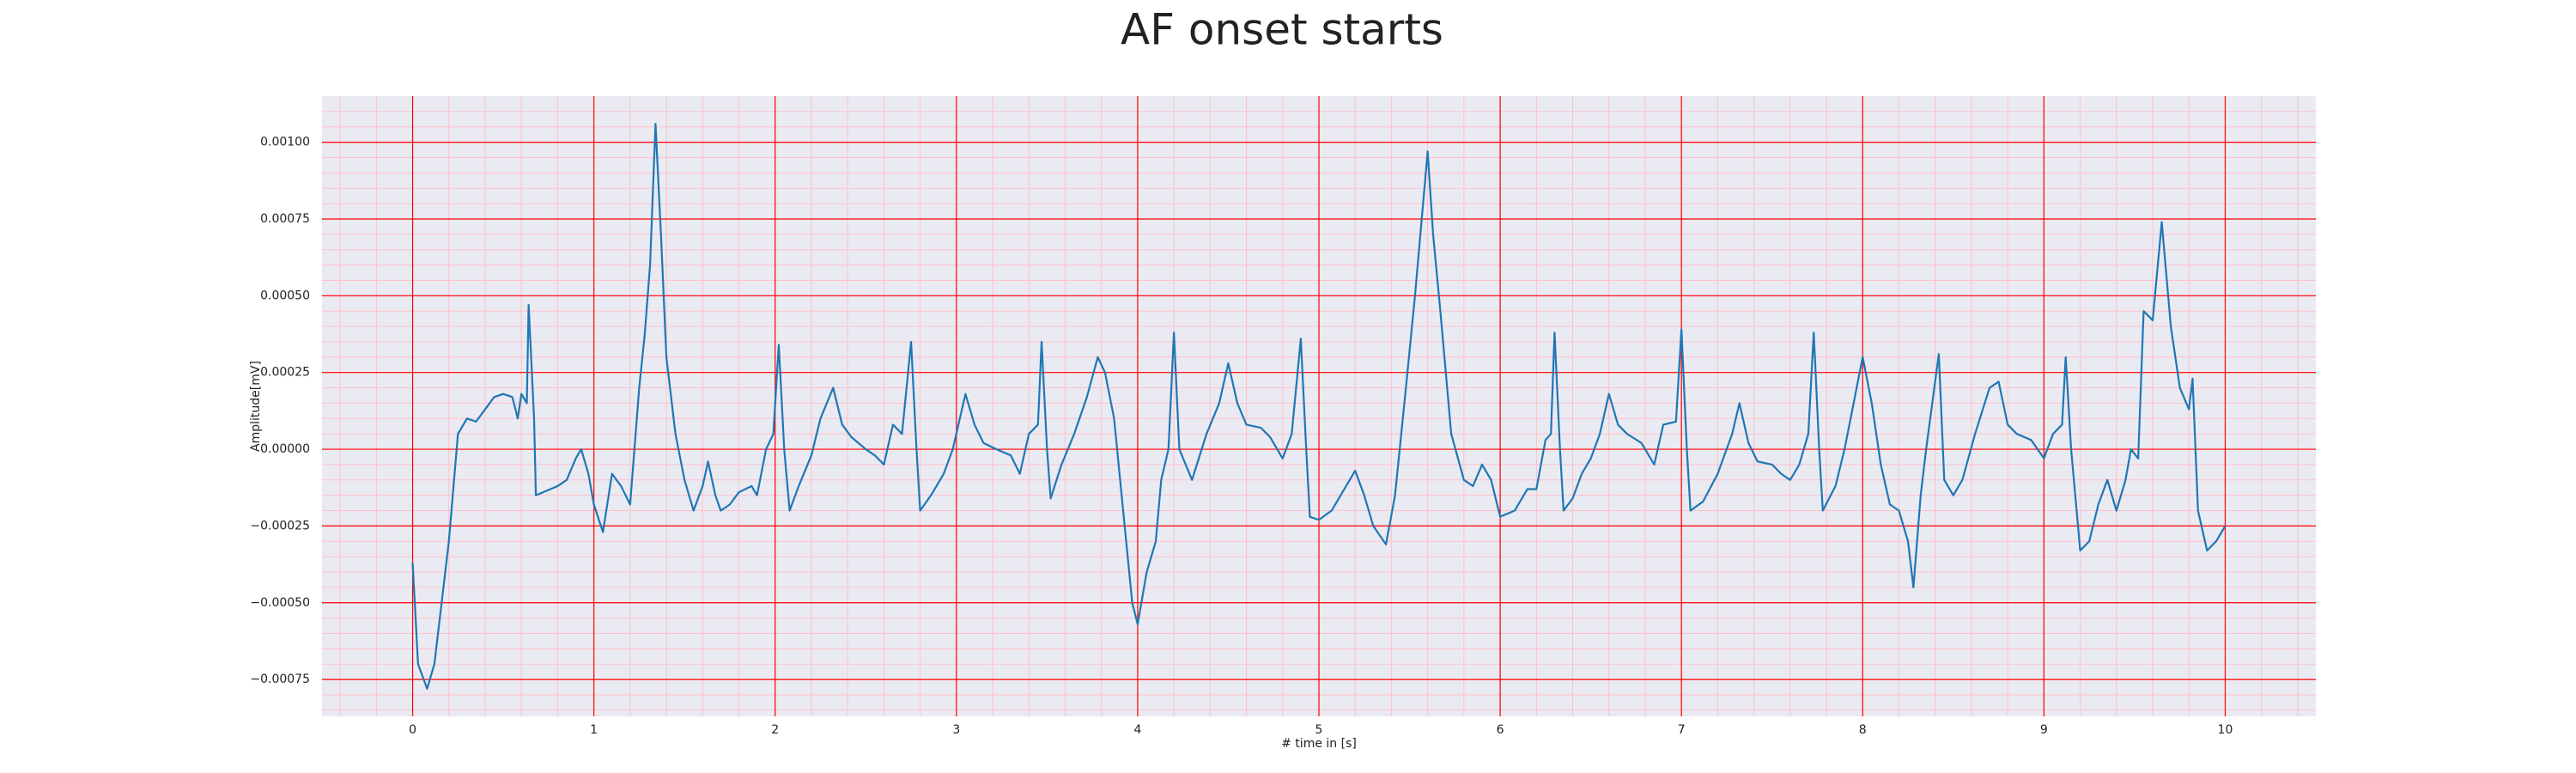 Image resolution: width=2576 pixels, height=773 pixels. I want to click on x-tick-label: 3, so click(956, 730).